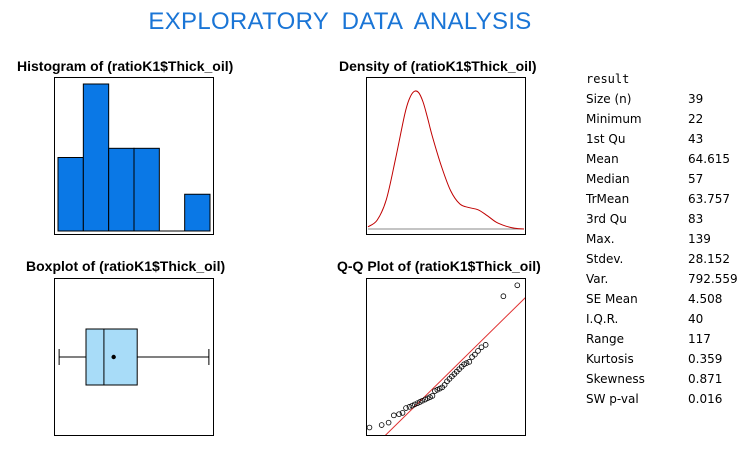 The image size is (755, 458). Describe the element at coordinates (614, 119) in the screenshot. I see `stat-label: Minimum` at that location.